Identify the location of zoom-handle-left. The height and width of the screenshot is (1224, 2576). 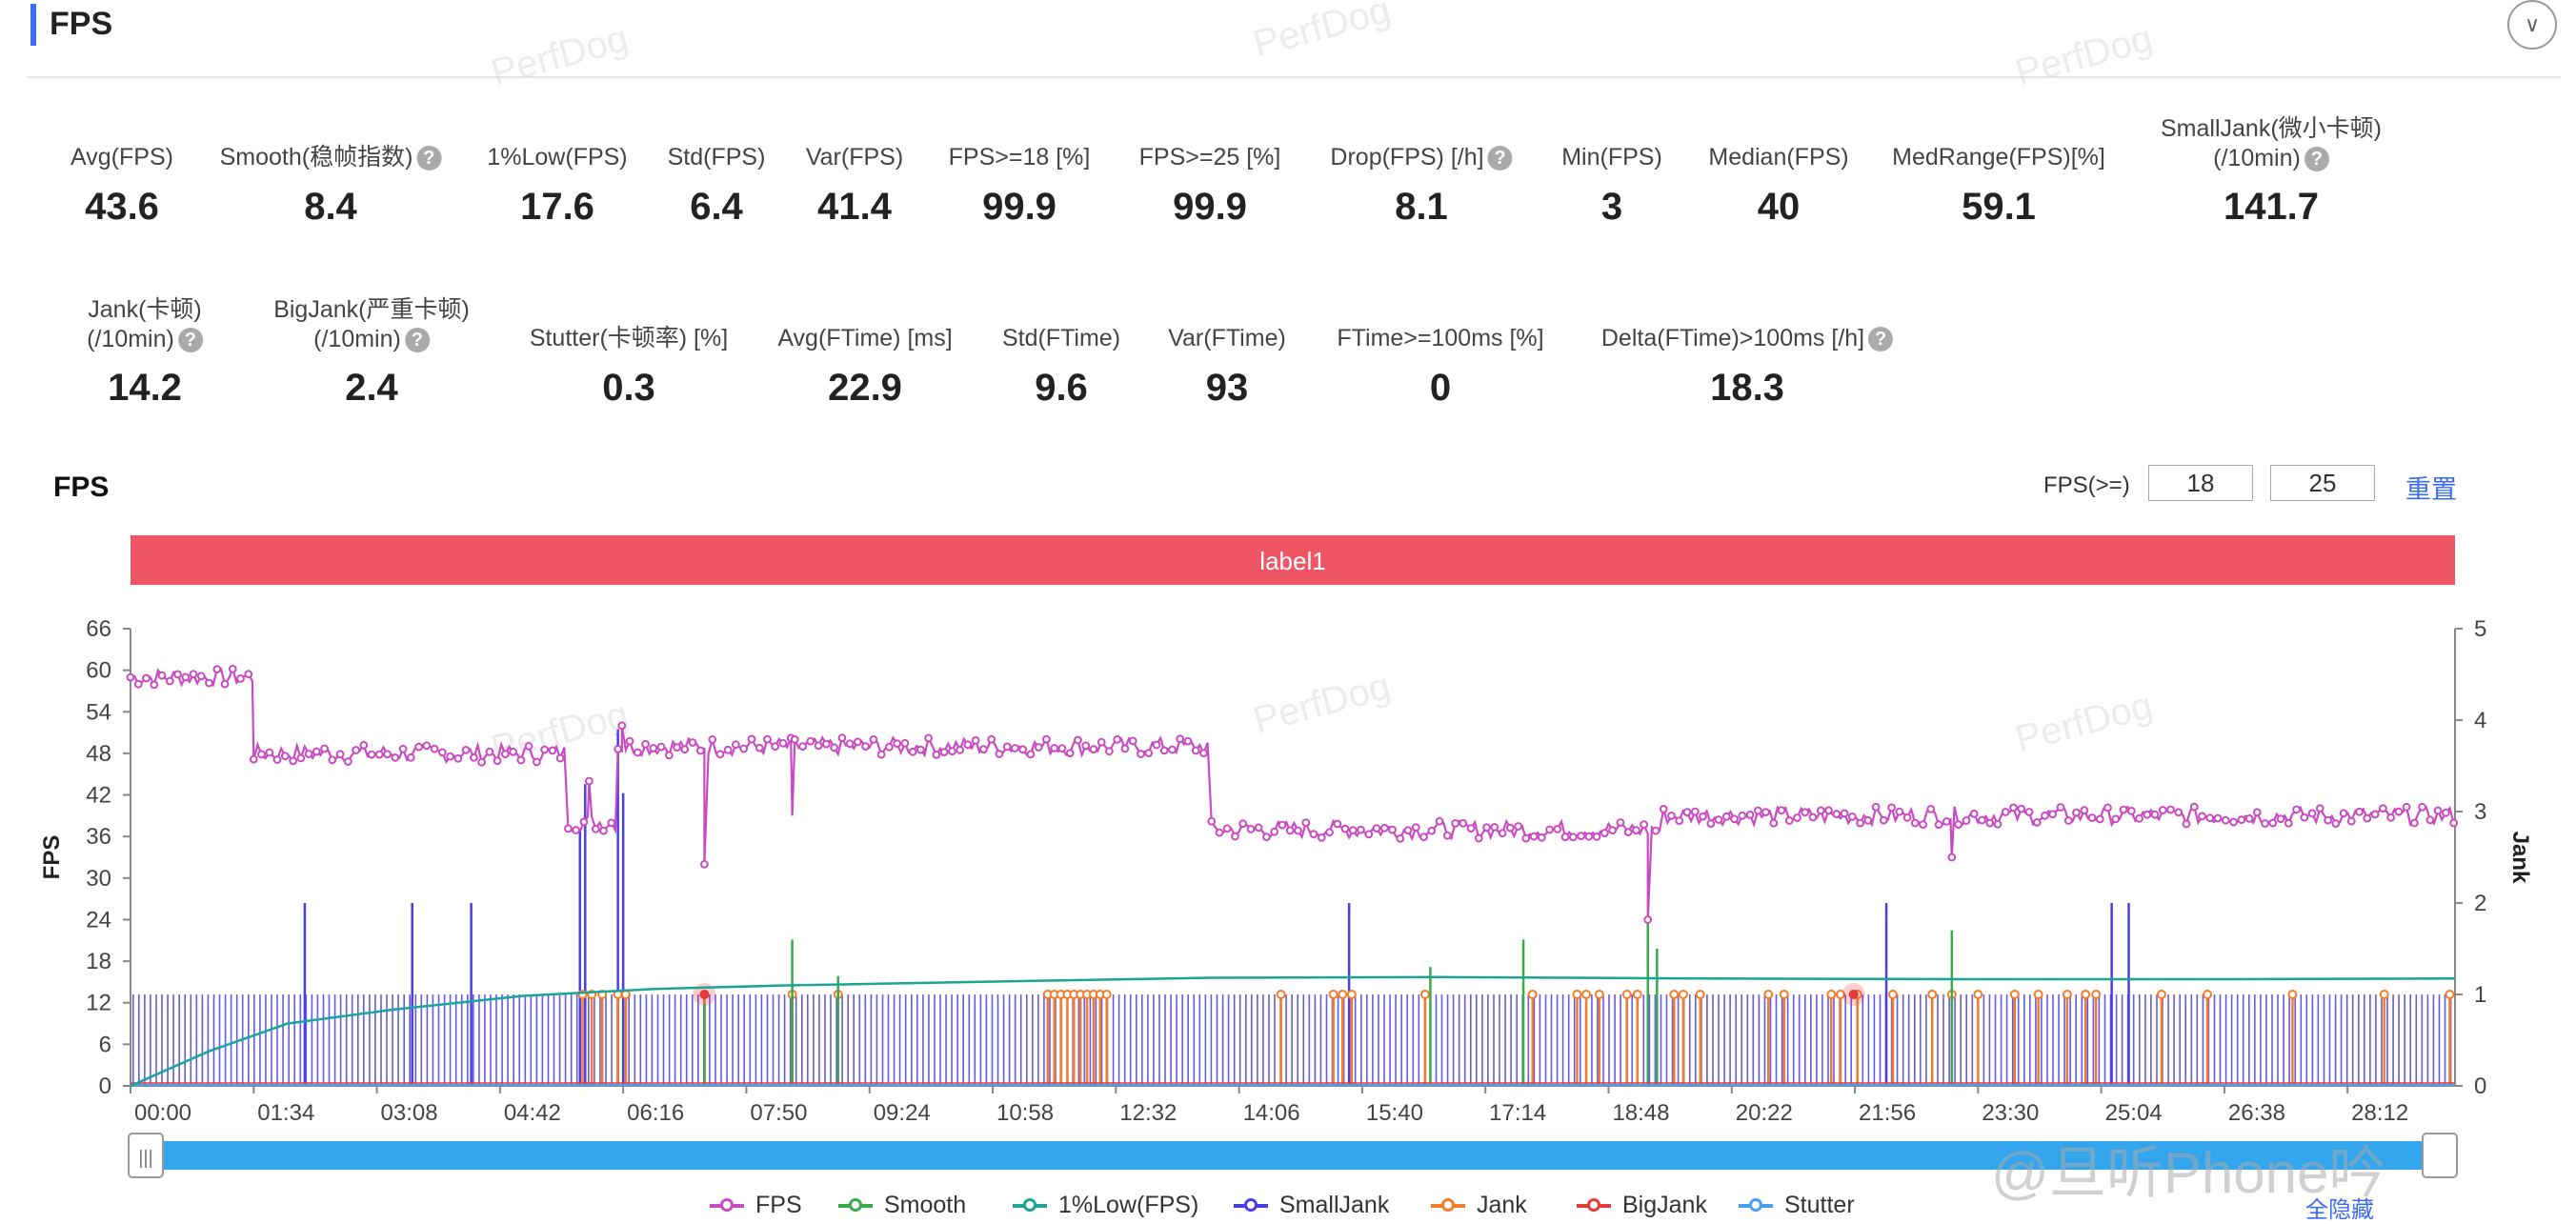
(146, 1155).